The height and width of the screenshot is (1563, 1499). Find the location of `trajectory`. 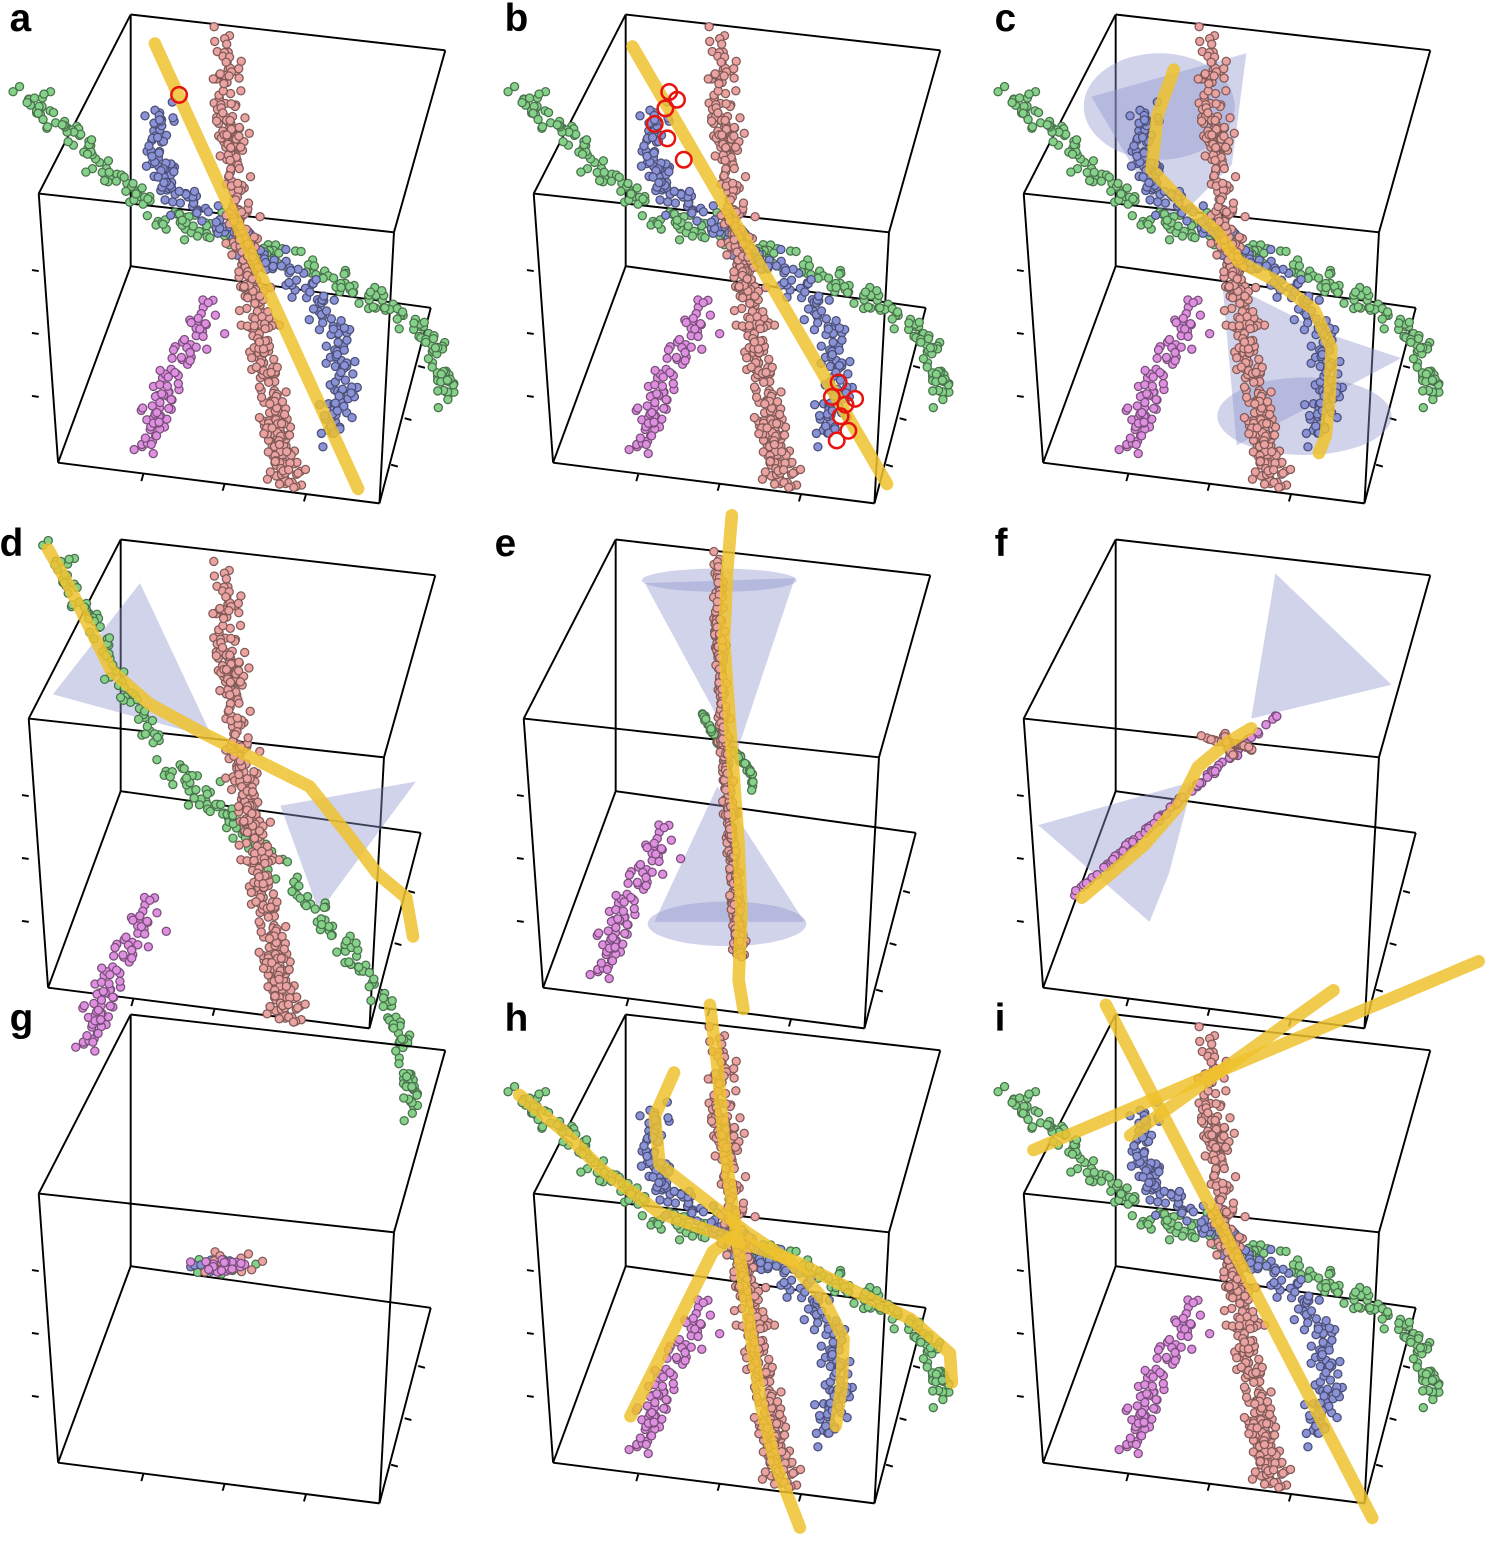

trajectory is located at coordinates (256, 266).